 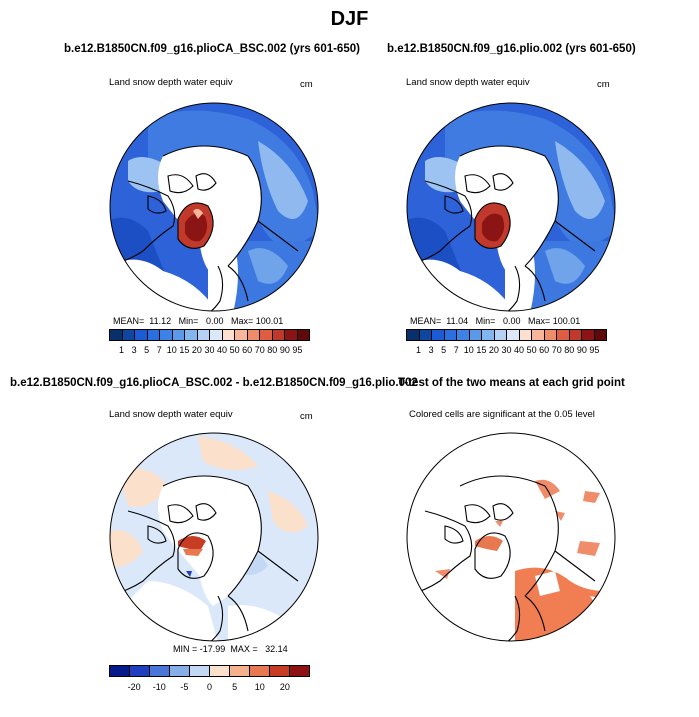 I want to click on polar-map-bottom-right, so click(x=511, y=537).